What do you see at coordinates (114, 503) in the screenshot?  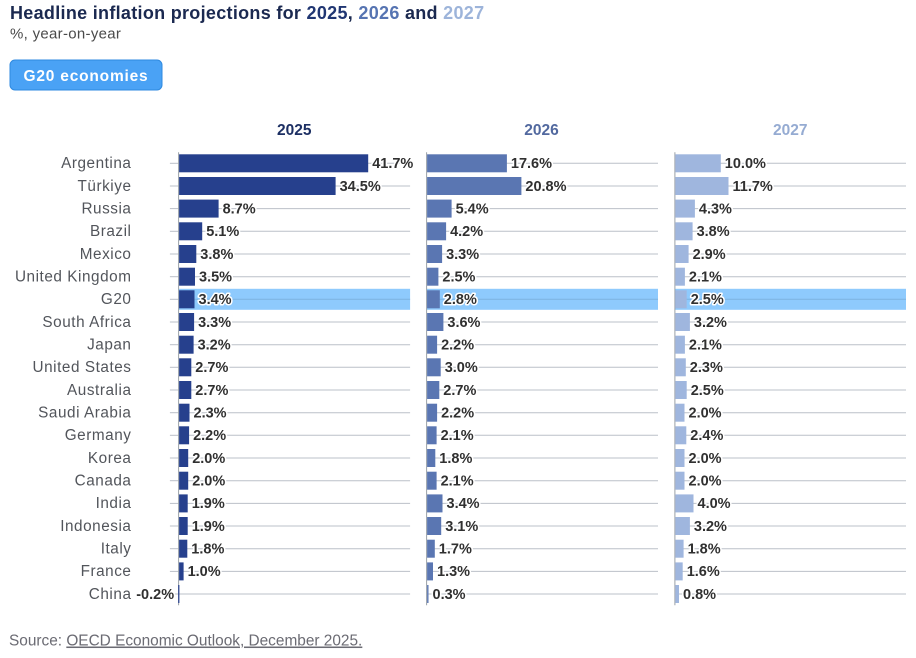 I see `svg-text: India` at bounding box center [114, 503].